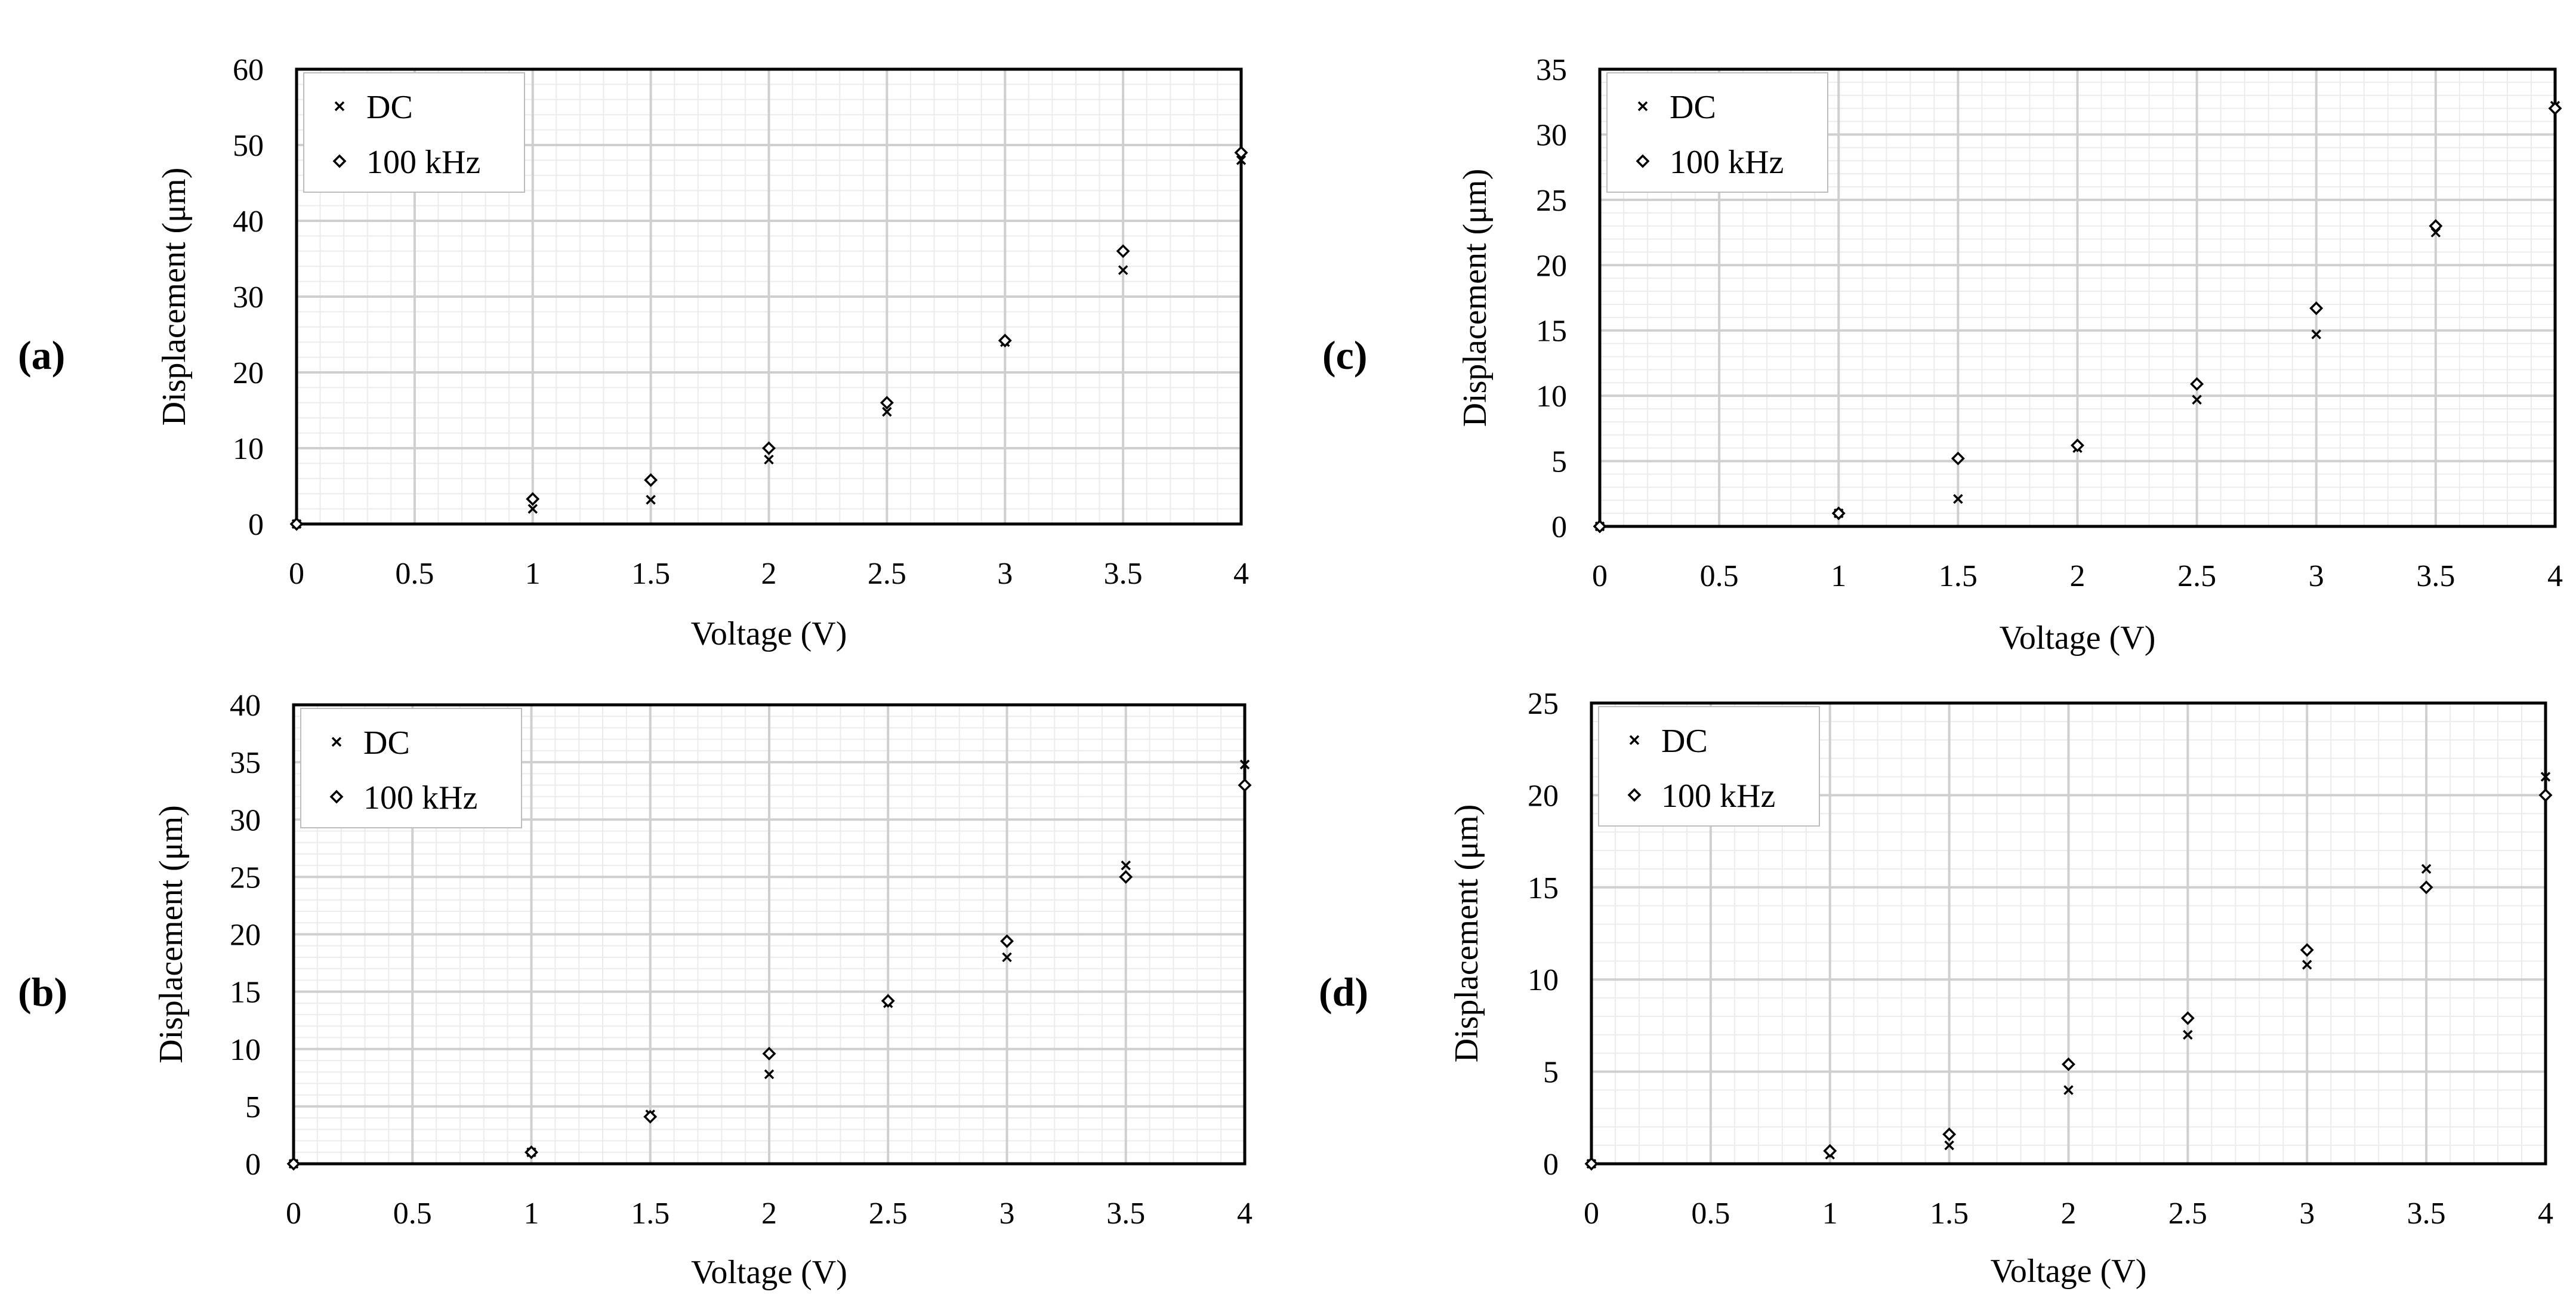 This screenshot has width=2576, height=1310. I want to click on y-tick-label: 25, so click(1551, 201).